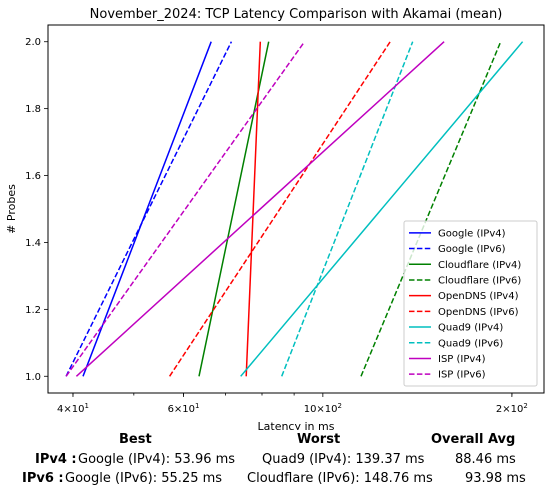  I want to click on legend-label: Cloudflare (IPv6), so click(479, 280).